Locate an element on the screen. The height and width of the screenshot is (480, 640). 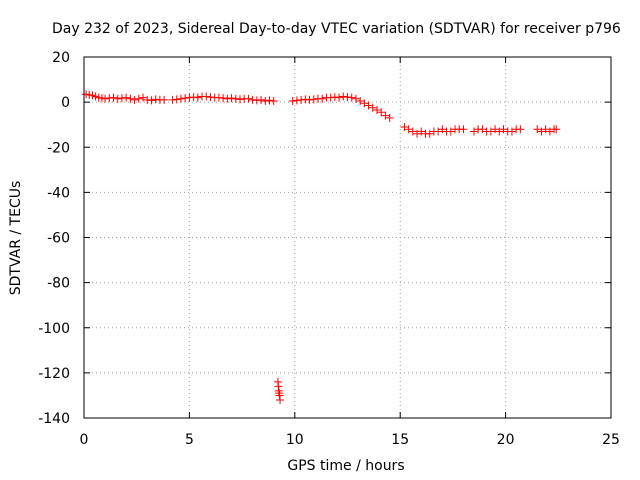
y-tick-label: -40 is located at coordinates (58, 193).